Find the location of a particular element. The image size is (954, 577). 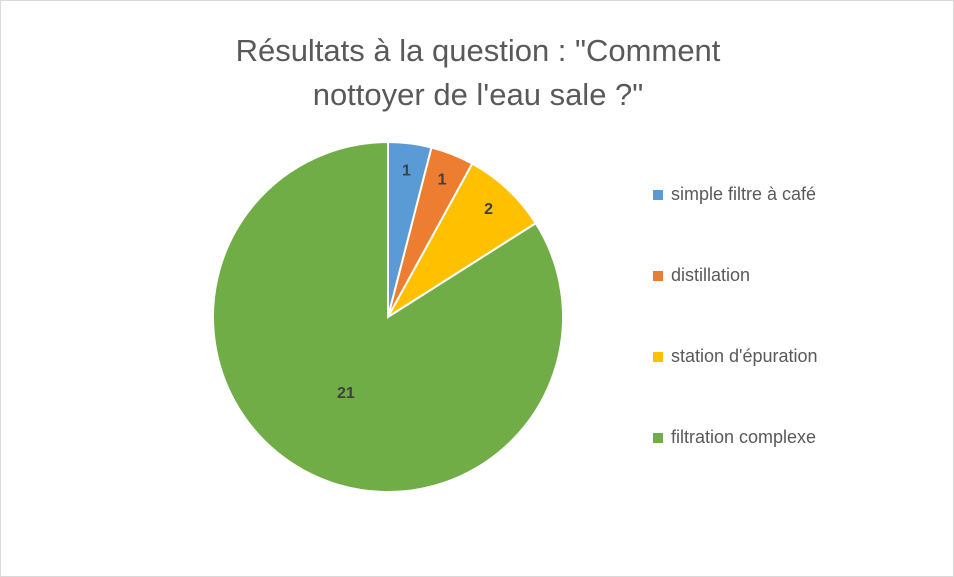

data-label: 2 is located at coordinates (488, 209).